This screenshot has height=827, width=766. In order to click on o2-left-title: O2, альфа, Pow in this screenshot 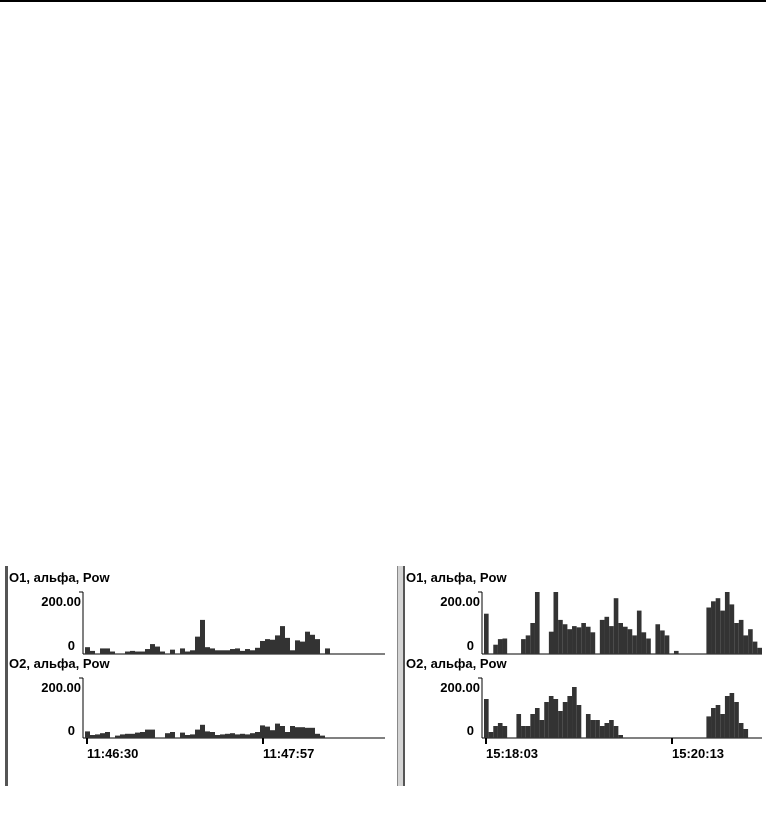, I will do `click(59, 663)`.